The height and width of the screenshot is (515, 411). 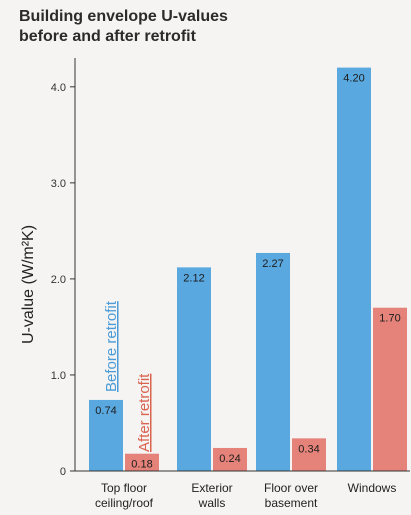 What do you see at coordinates (28, 284) in the screenshot?
I see `y-axis-title: U-value (W/m²K)` at bounding box center [28, 284].